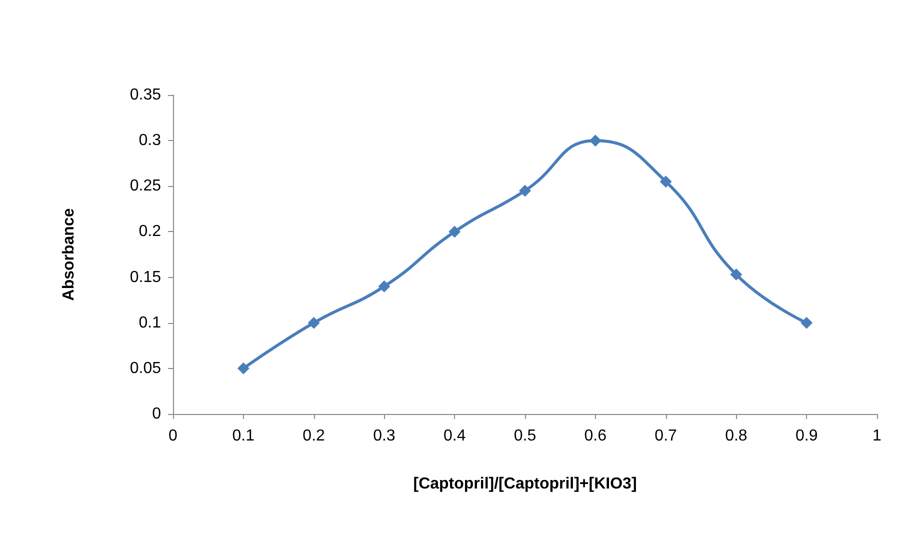 This screenshot has width=911, height=550. I want to click on x-tick-label: 0, so click(173, 436).